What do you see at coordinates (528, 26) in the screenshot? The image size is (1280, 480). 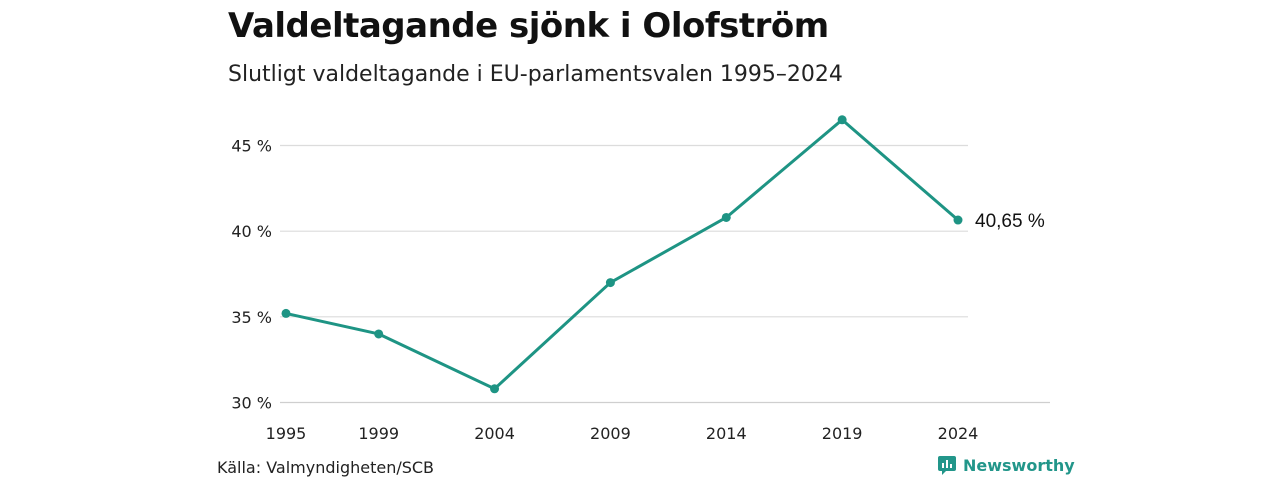 I see `chart-title: Valdeltagande sjönk i Olofström` at bounding box center [528, 26].